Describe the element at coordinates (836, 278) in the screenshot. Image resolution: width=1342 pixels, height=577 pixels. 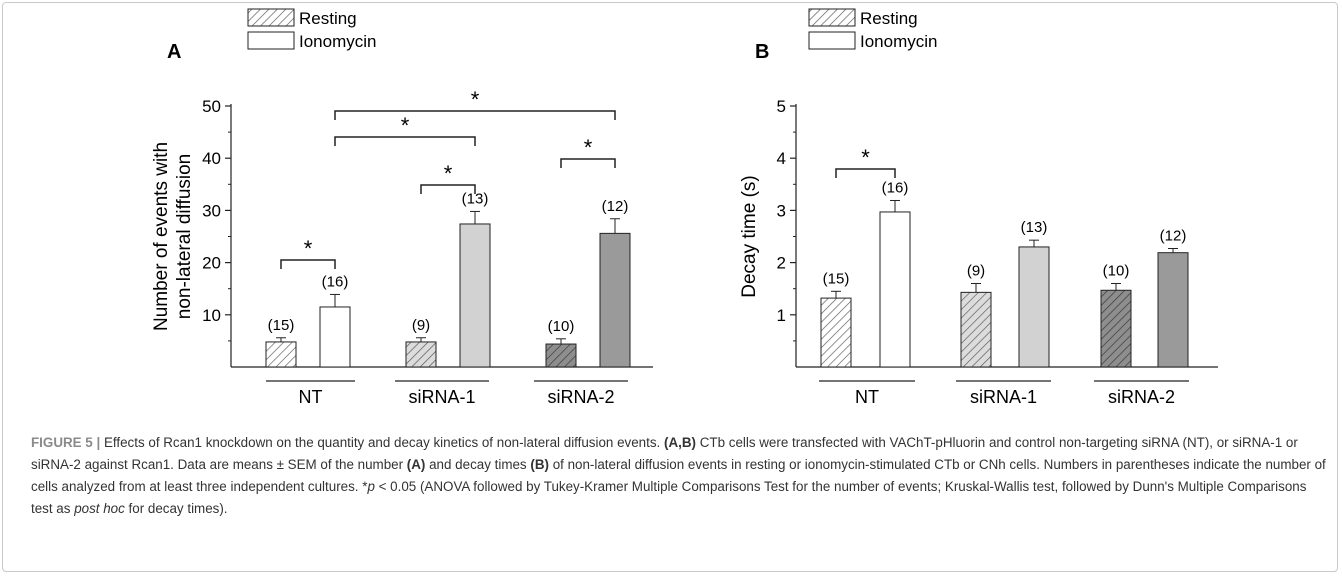
I see `panel-b-n-label: (15)` at that location.